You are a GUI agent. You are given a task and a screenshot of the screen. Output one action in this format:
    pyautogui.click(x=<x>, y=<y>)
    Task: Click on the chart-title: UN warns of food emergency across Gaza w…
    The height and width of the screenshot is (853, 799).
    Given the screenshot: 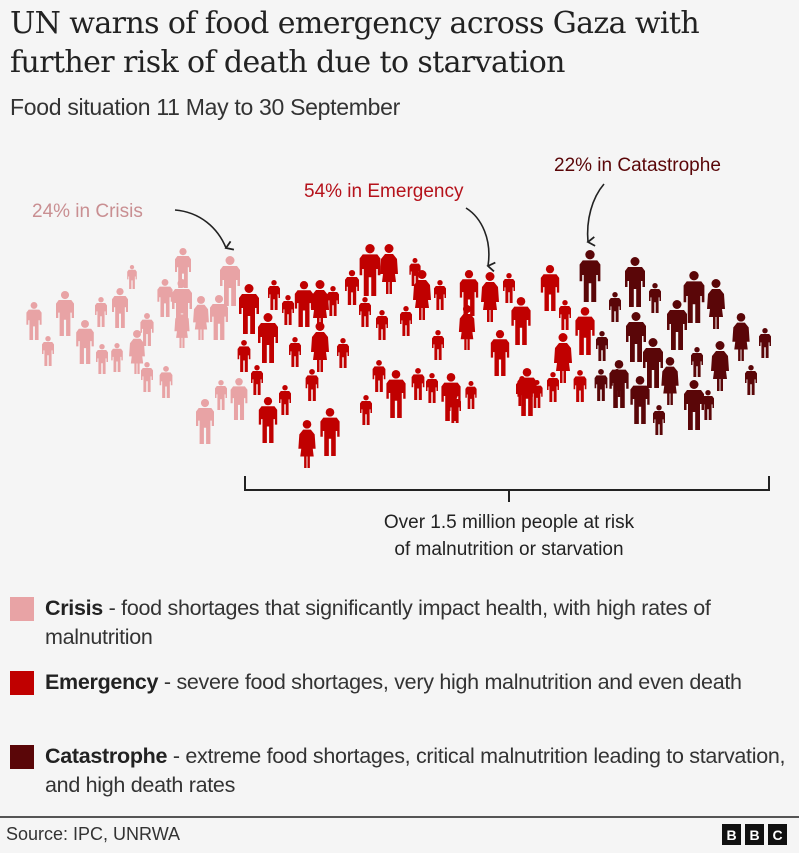 What is the action you would take?
    pyautogui.click(x=355, y=43)
    